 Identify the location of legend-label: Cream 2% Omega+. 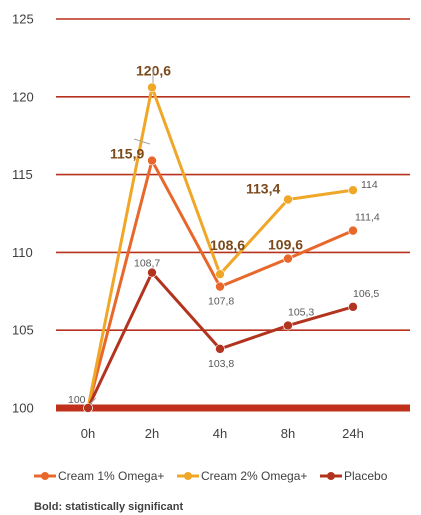
(254, 476).